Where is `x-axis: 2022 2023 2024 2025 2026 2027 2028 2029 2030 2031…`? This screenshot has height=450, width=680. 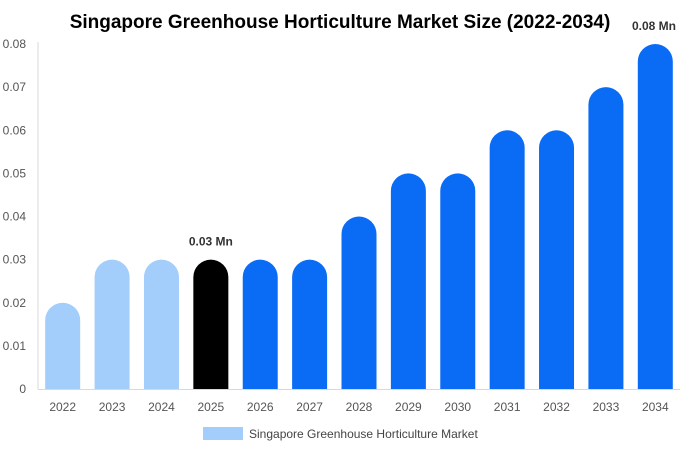
x-axis: 2022 2023 2024 2025 2026 2027 2028 2029 2030 2031… is located at coordinates (359, 401).